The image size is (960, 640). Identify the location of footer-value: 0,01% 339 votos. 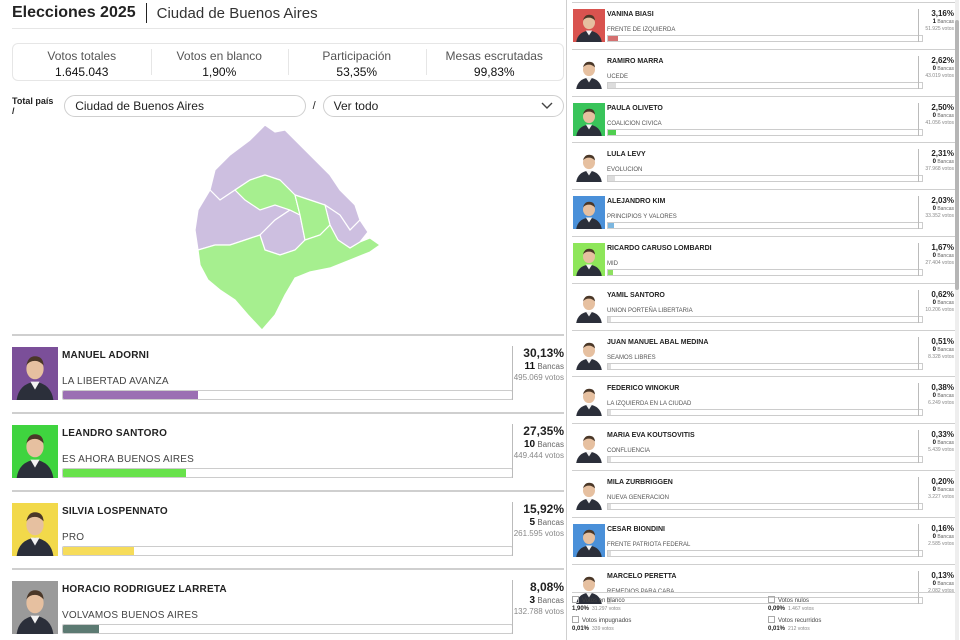
(667, 629).